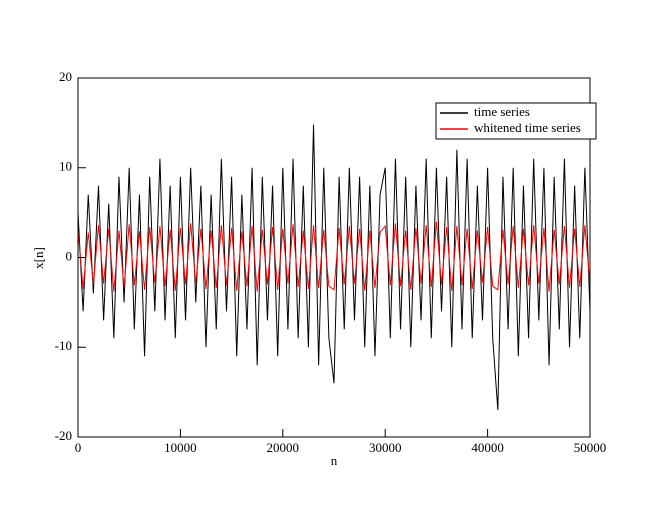 This screenshot has width=664, height=514. I want to click on legend-box, so click(516, 121).